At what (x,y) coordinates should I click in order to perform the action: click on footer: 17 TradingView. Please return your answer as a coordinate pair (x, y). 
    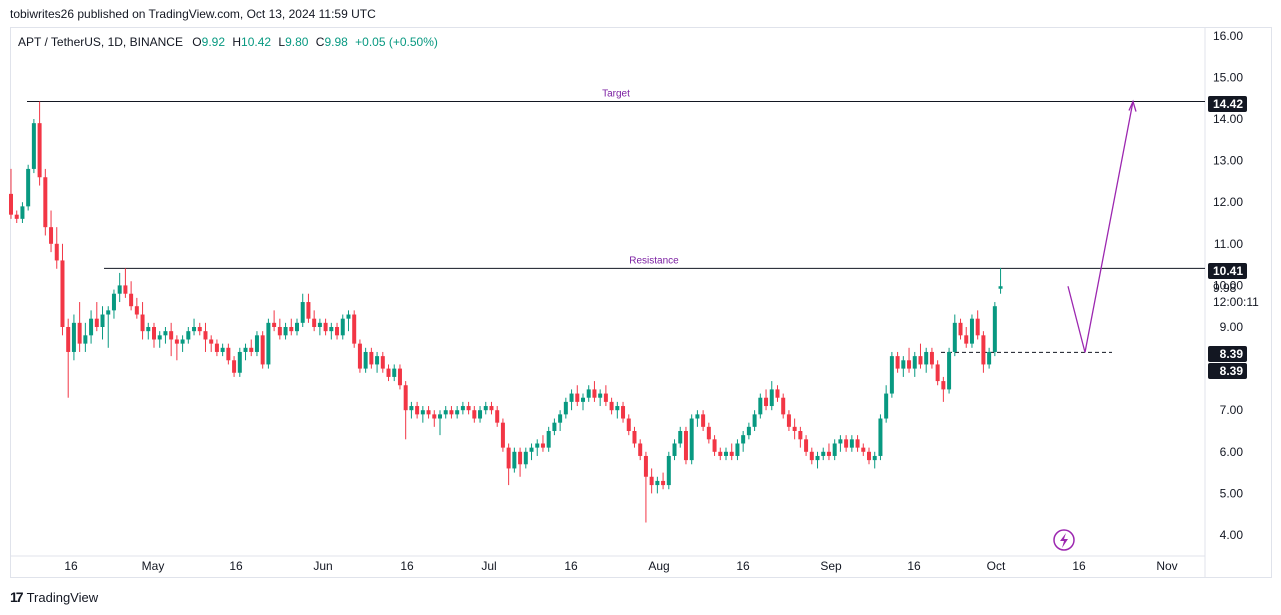
    Looking at the image, I should click on (54, 597).